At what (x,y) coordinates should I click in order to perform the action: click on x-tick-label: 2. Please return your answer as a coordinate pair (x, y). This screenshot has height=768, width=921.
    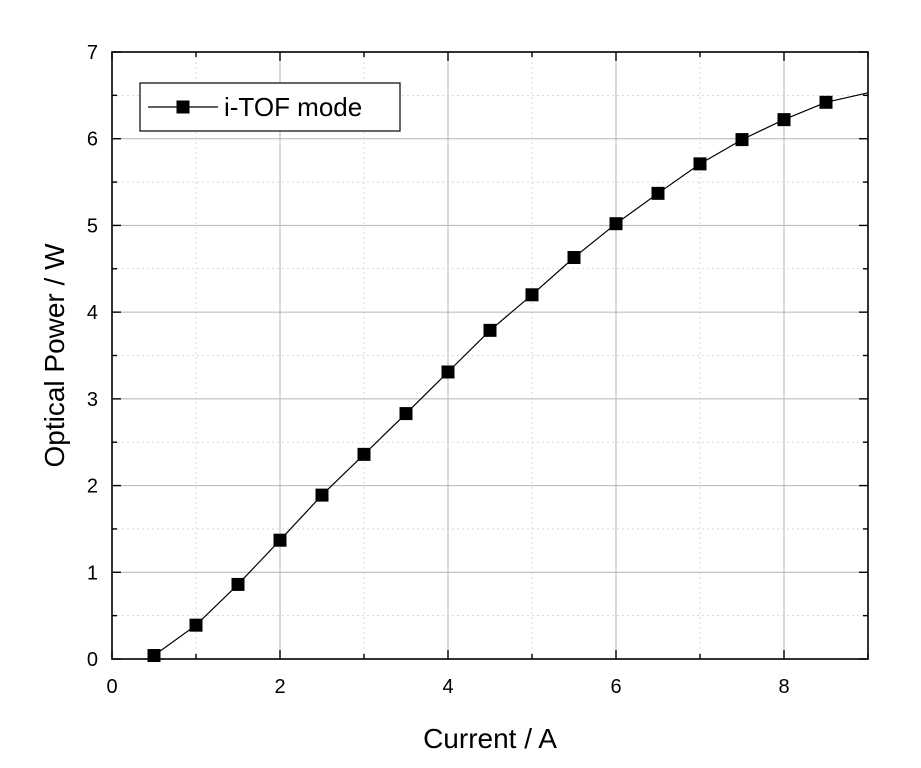
    Looking at the image, I should click on (279, 687).